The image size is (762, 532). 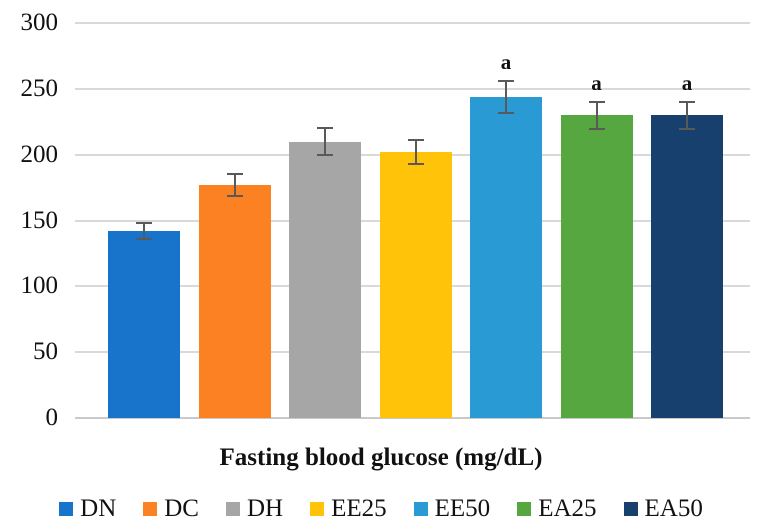 I want to click on legend-item-ea50: EA50, so click(x=663, y=508).